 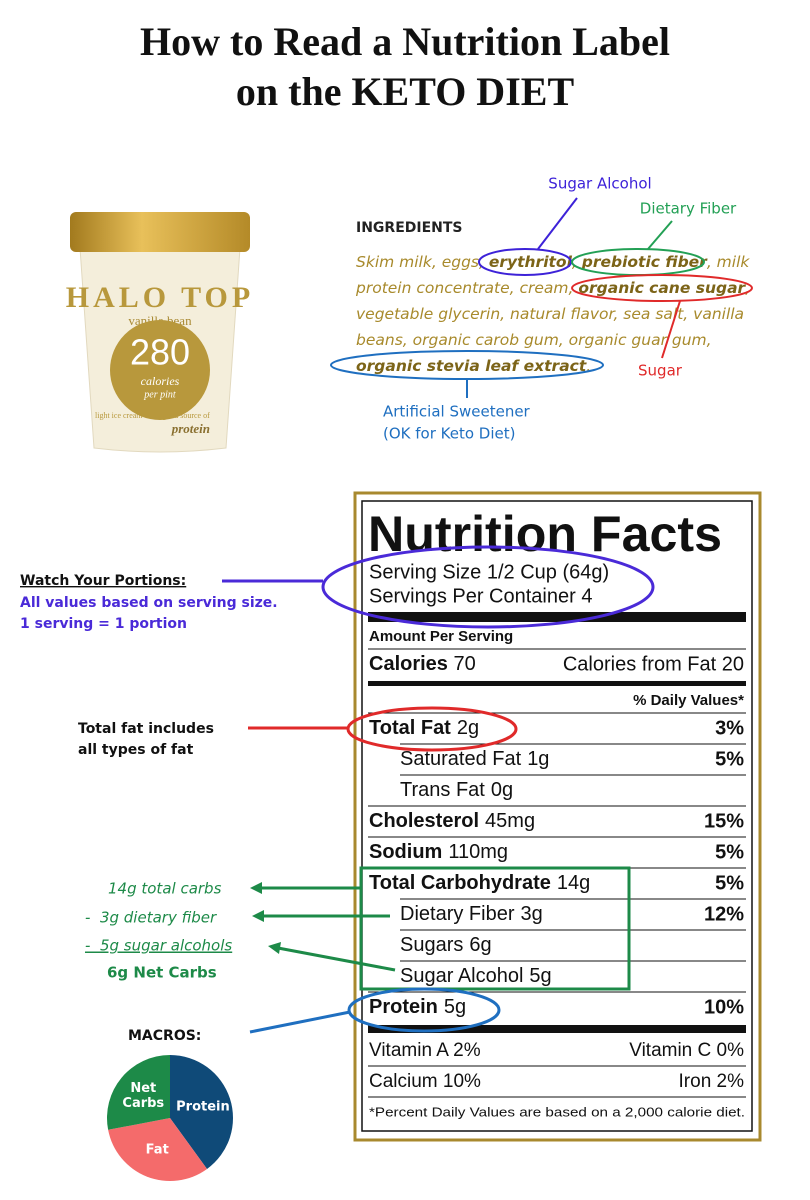 I want to click on macro-pie, so click(x=170, y=1118).